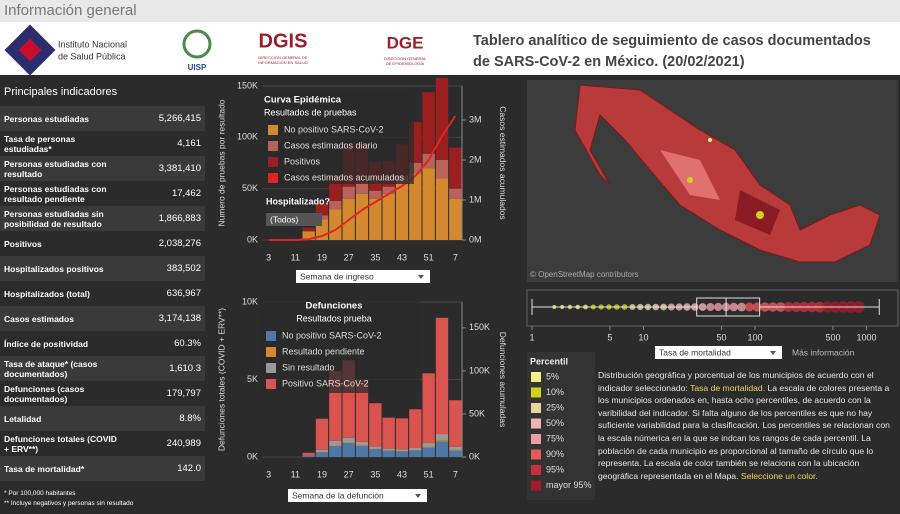 The image size is (900, 514). Describe the element at coordinates (555, 392) in the screenshot. I see `percentile-label: 10%` at that location.